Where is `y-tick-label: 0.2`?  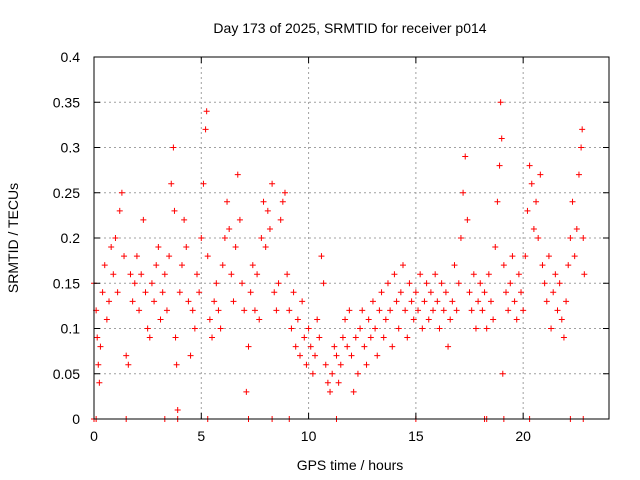
y-tick-label: 0.2 is located at coordinates (71, 238).